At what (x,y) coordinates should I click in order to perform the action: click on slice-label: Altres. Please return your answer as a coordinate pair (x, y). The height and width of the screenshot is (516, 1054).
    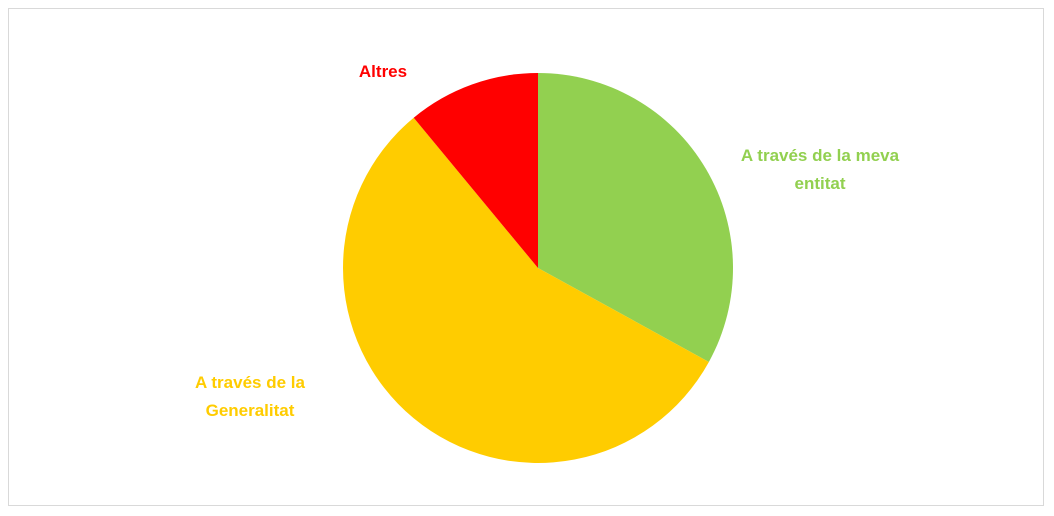
    Looking at the image, I should click on (383, 71).